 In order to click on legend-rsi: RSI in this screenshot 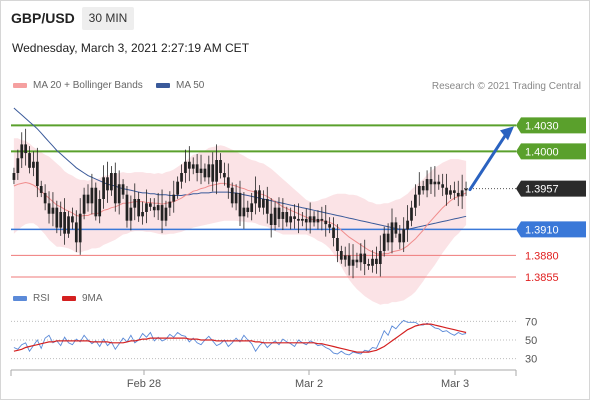, I will do `click(31, 298)`.